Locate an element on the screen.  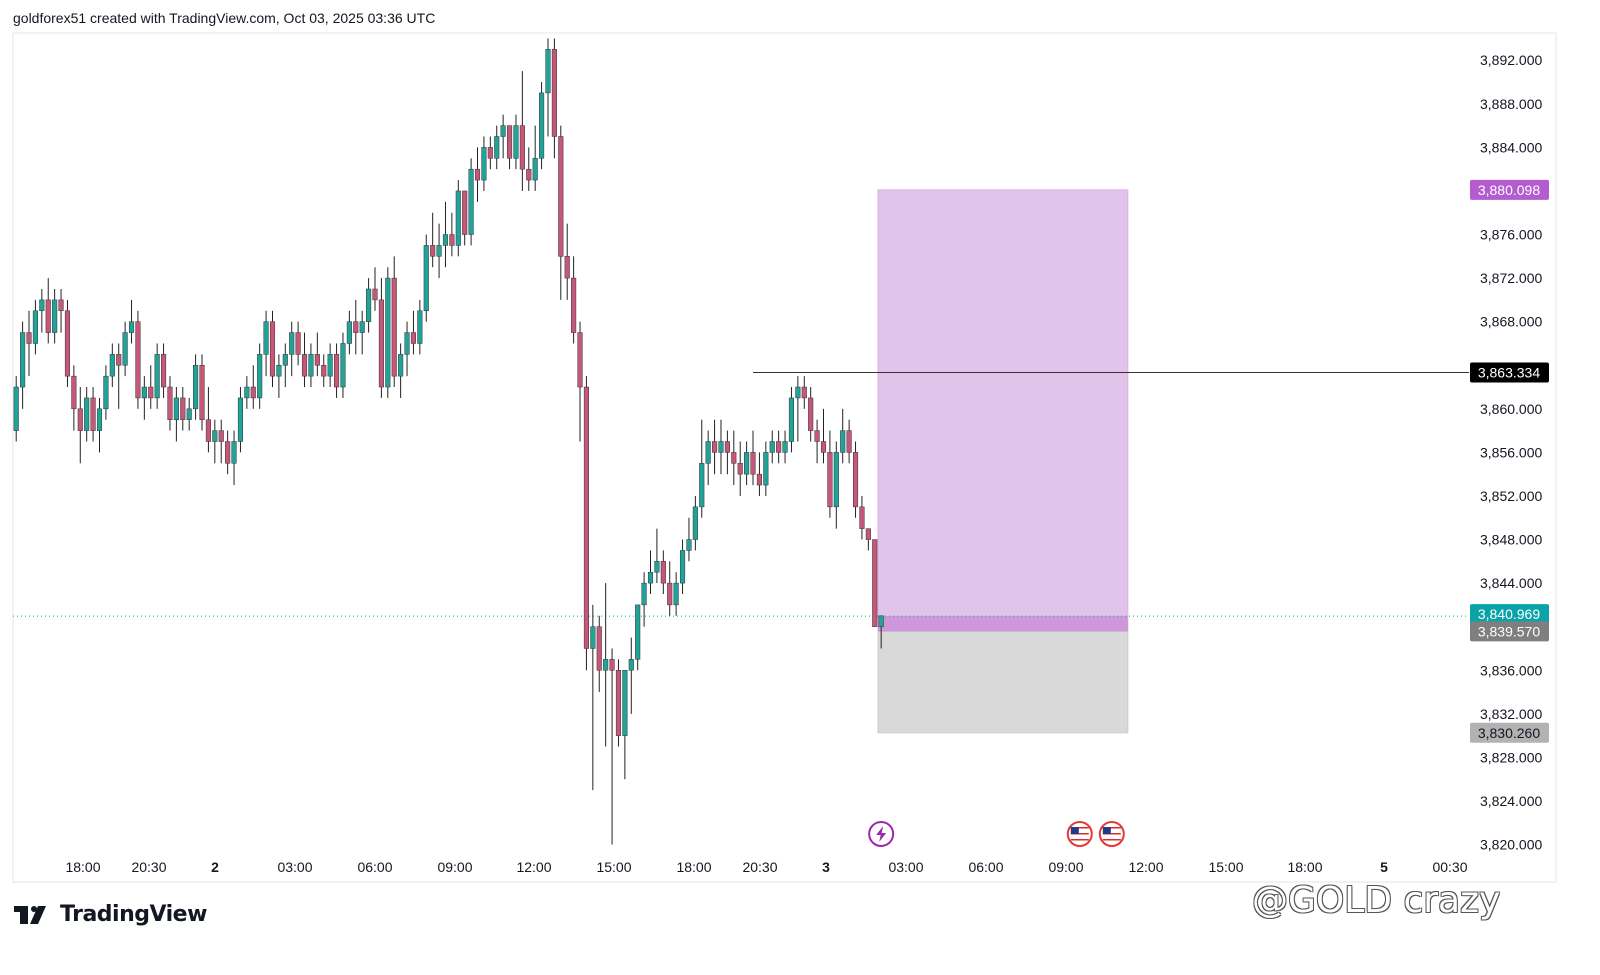
price-tag-label: 3,880.098 is located at coordinates (1509, 190).